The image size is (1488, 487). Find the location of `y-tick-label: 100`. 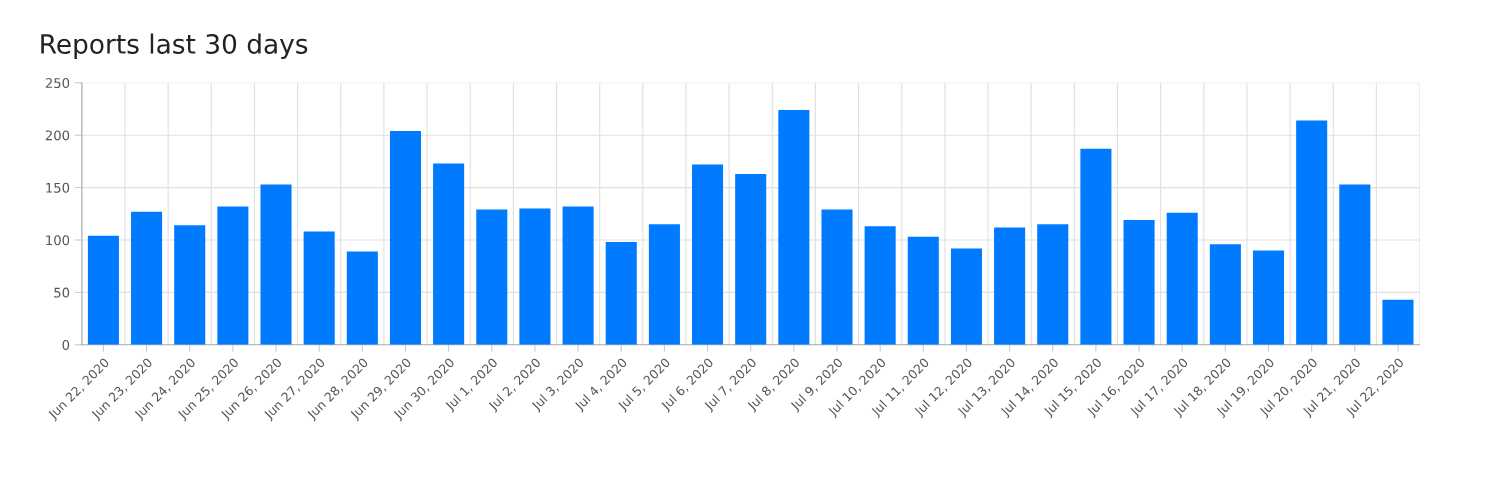

y-tick-label: 100 is located at coordinates (58, 240).